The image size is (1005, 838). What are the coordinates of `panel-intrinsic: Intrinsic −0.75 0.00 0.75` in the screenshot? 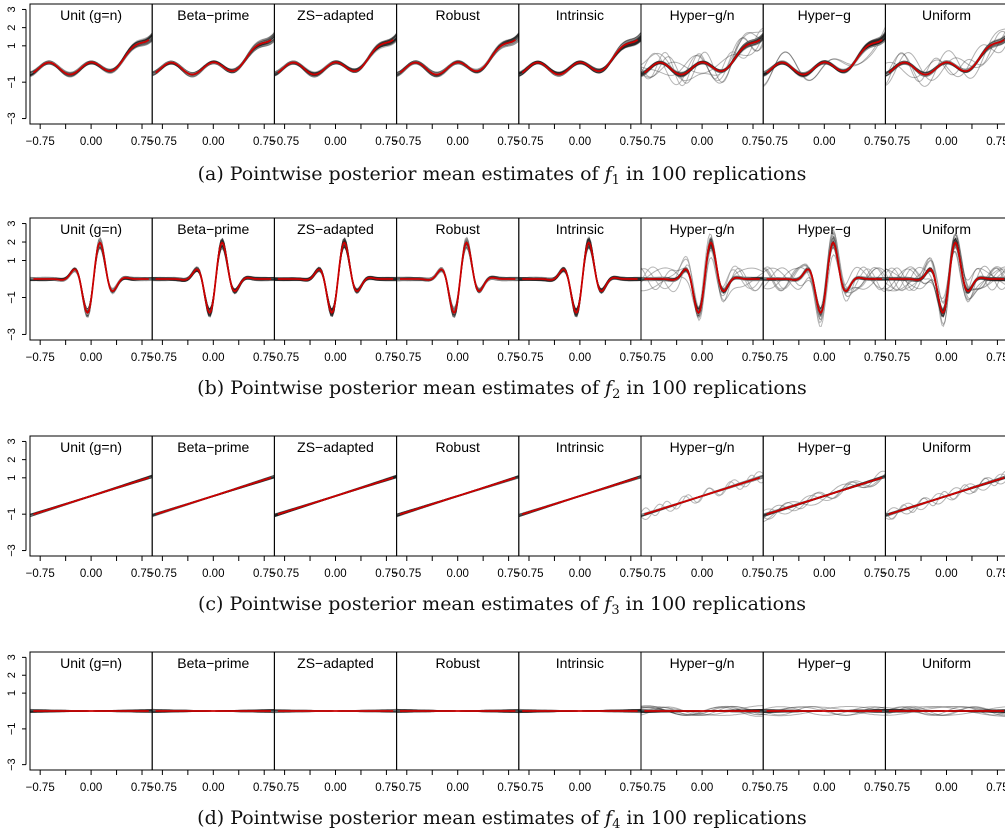 It's located at (578, 75).